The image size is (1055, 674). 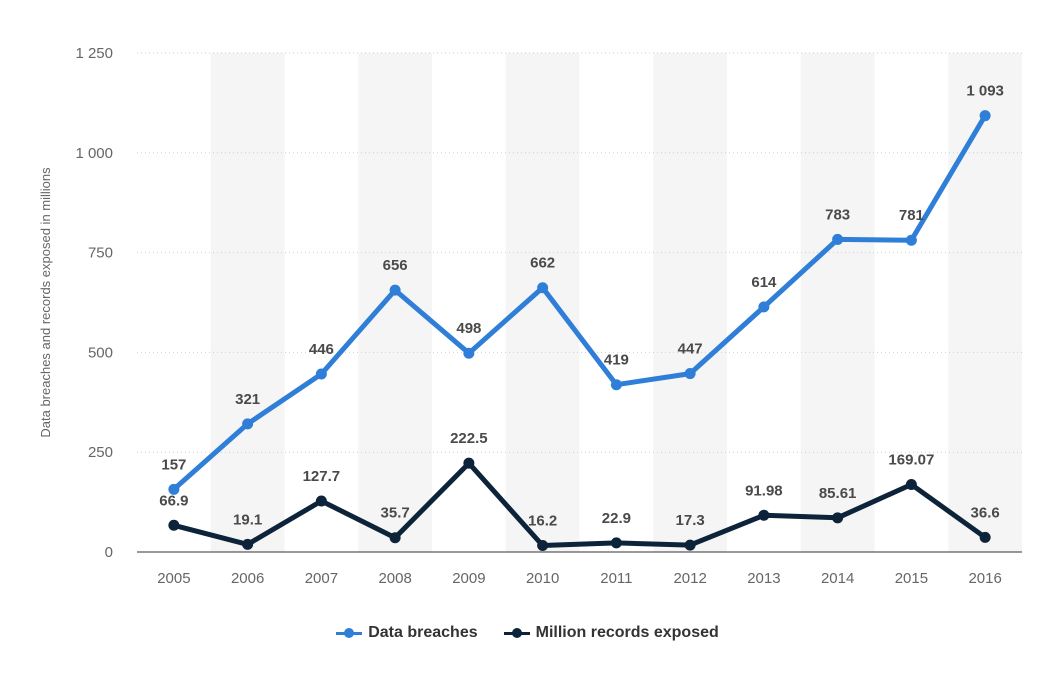 I want to click on data-label: 662, so click(x=542, y=263).